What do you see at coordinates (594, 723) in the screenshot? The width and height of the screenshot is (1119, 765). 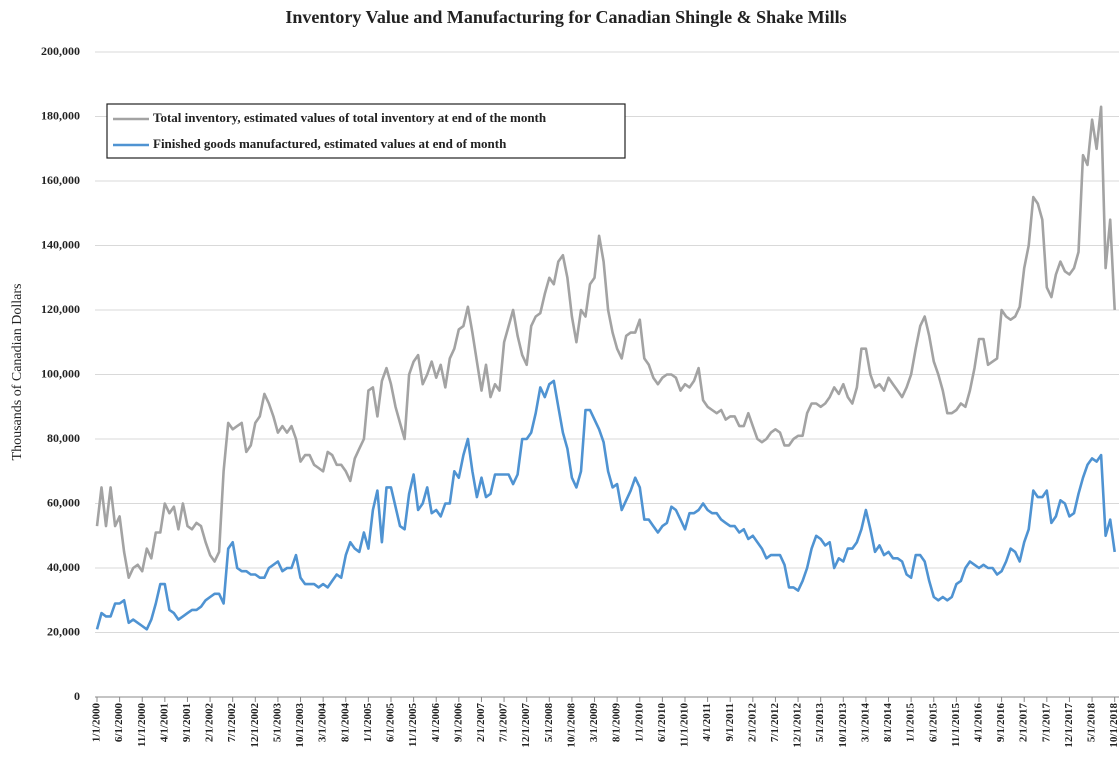 I see `x-tick-label: 3/1/2009` at bounding box center [594, 723].